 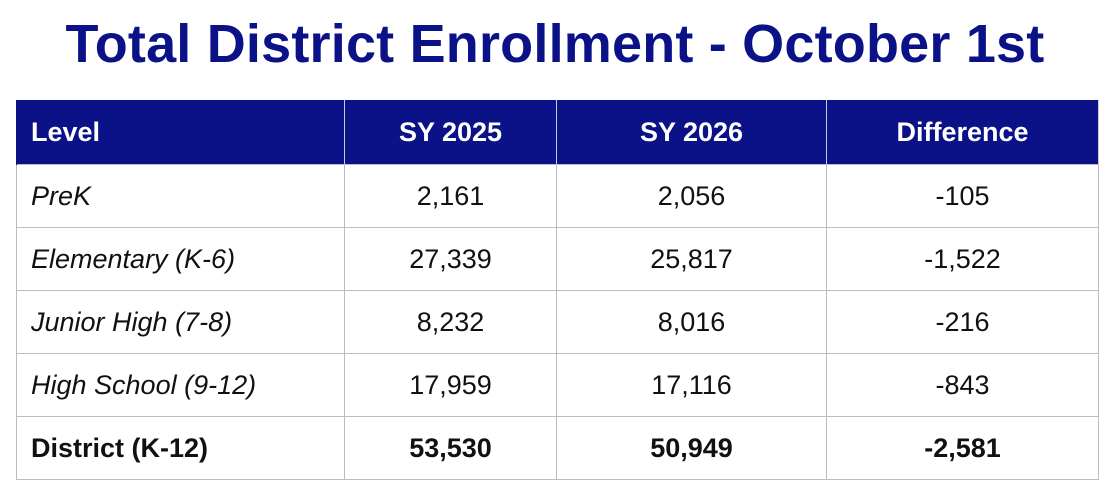 I want to click on table-row: High School (9-12) 17,959 17,116 -843, so click(x=557, y=385).